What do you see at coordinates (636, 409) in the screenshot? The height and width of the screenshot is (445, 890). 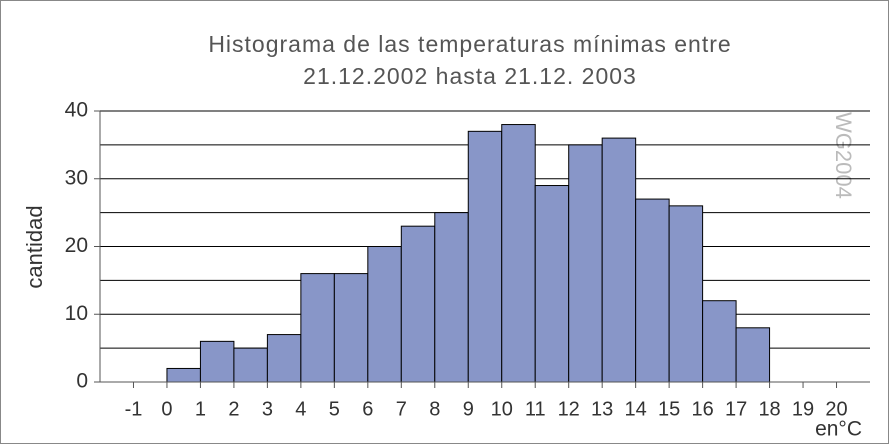 I see `x-tick-label: 14` at bounding box center [636, 409].